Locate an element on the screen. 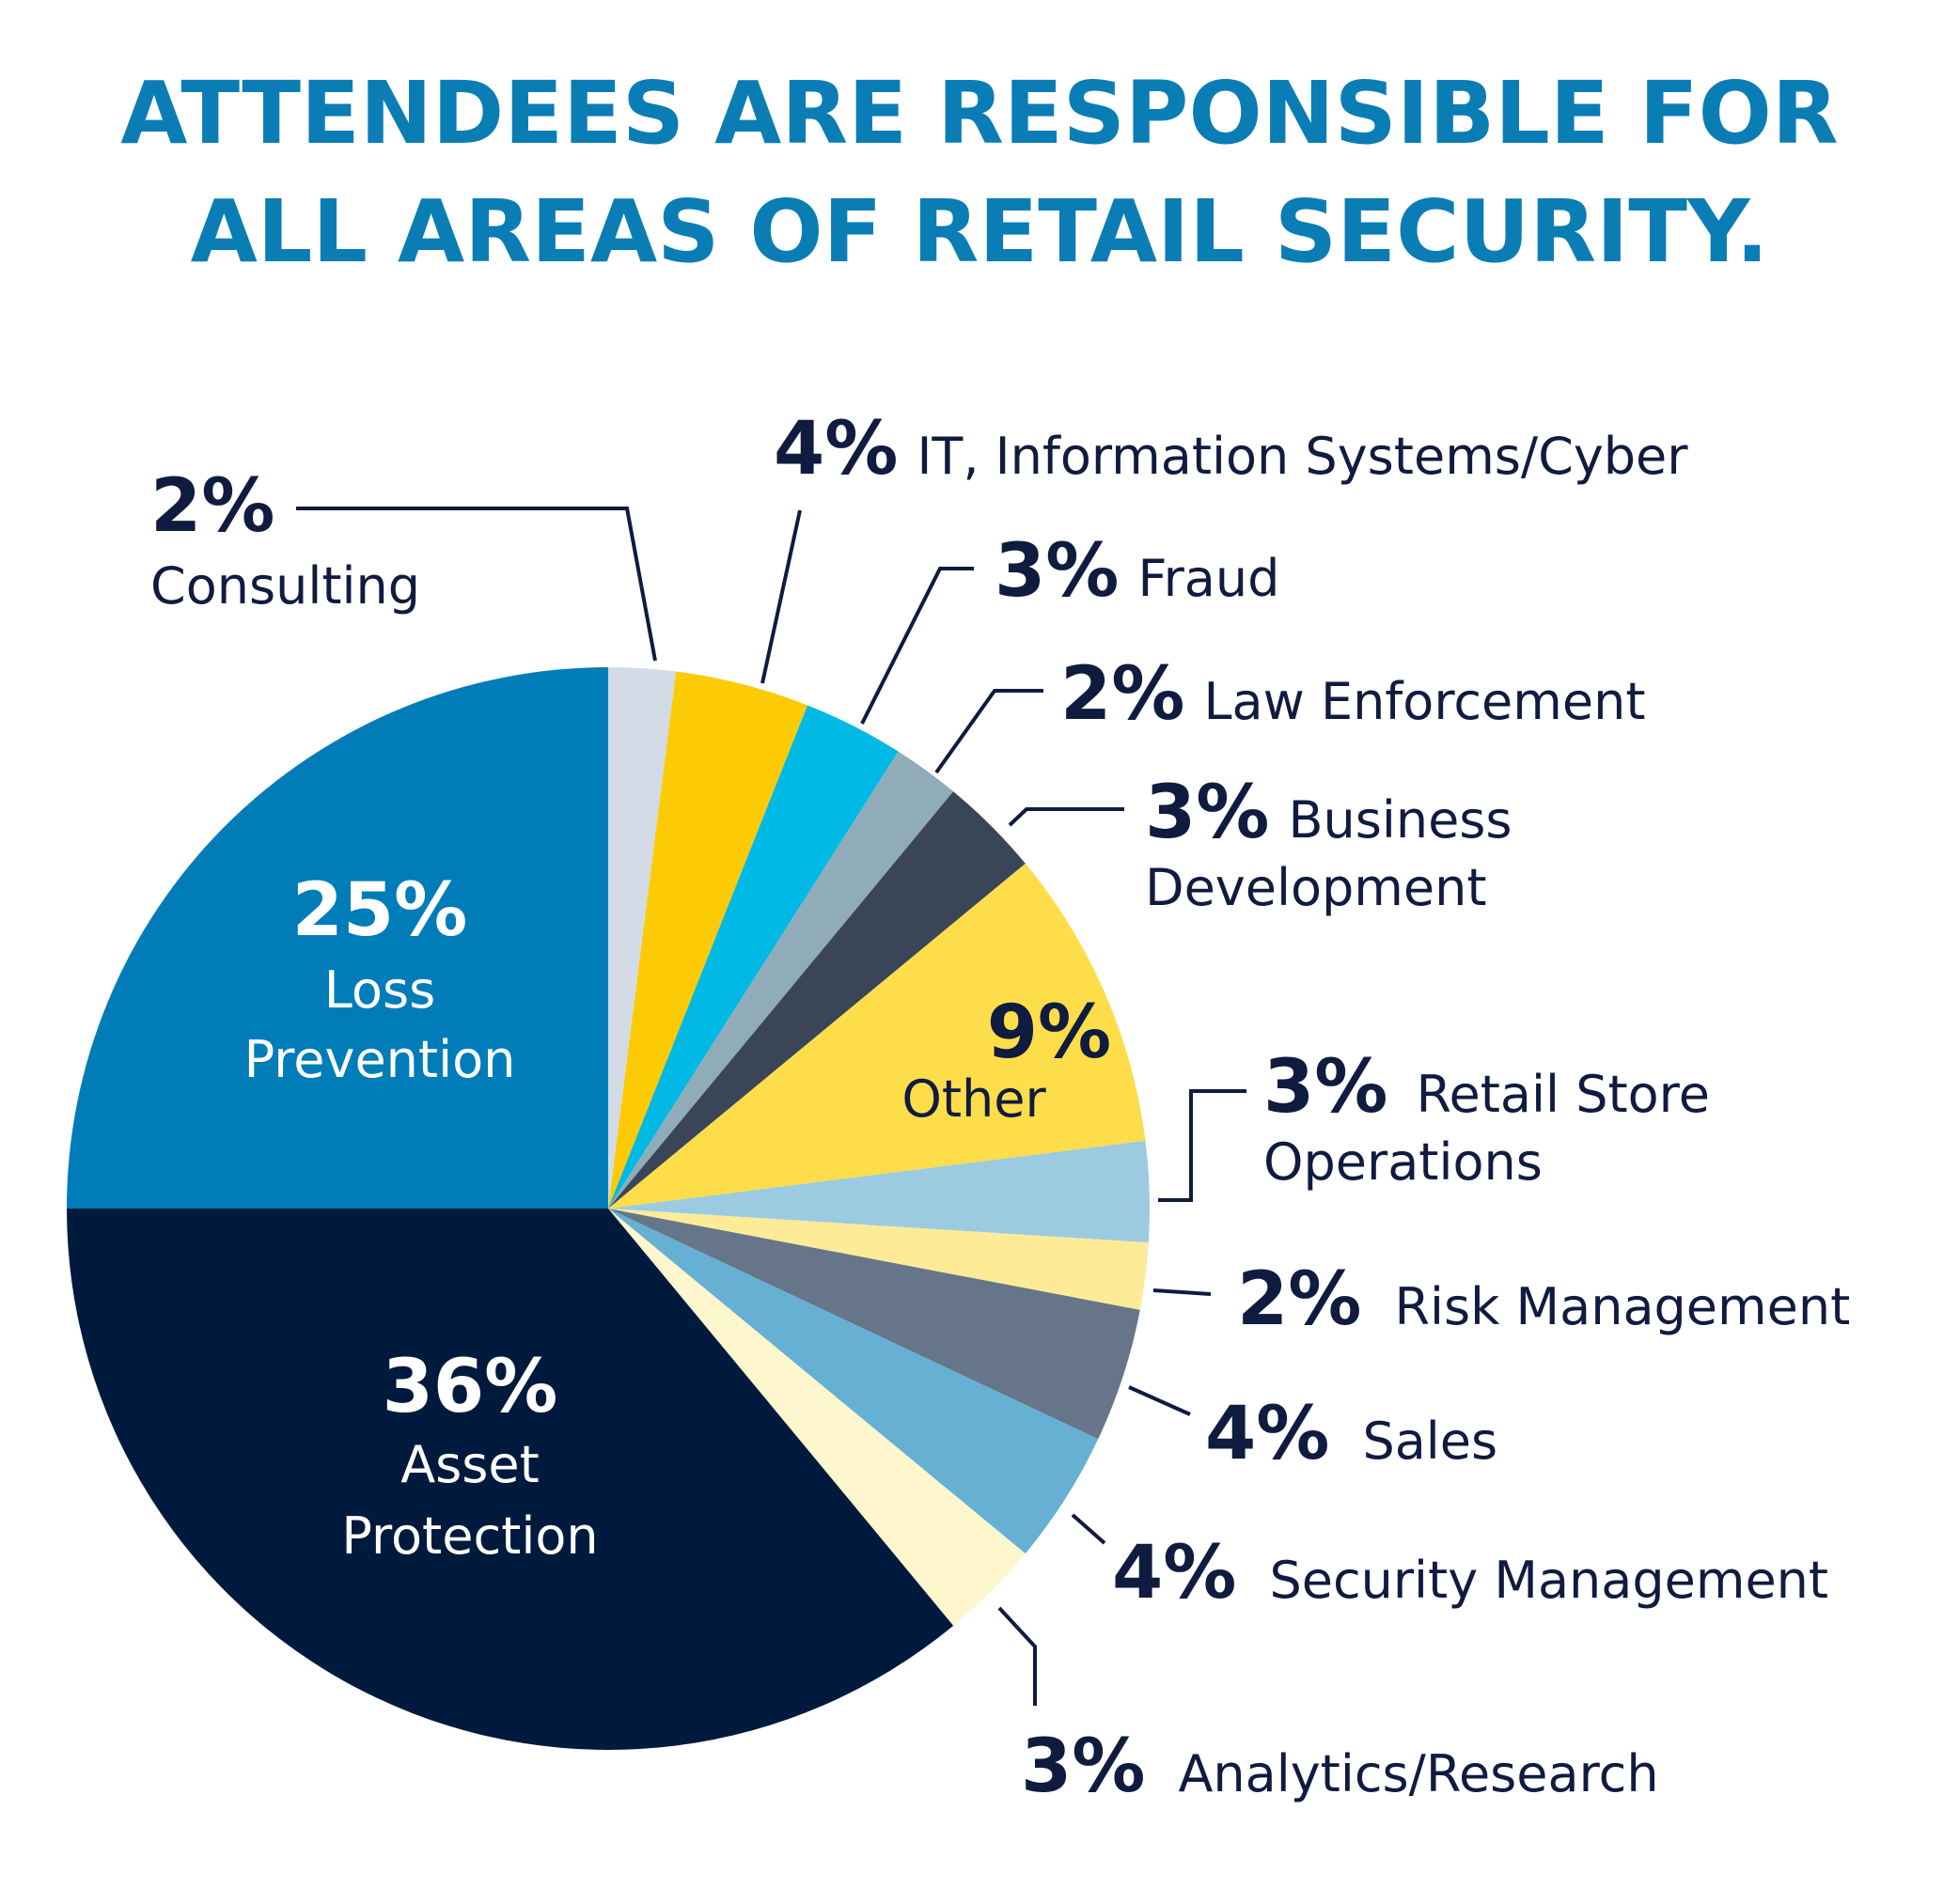 This screenshot has width=1959, height=1904. pie-slice-law-enforcement is located at coordinates (781, 980).